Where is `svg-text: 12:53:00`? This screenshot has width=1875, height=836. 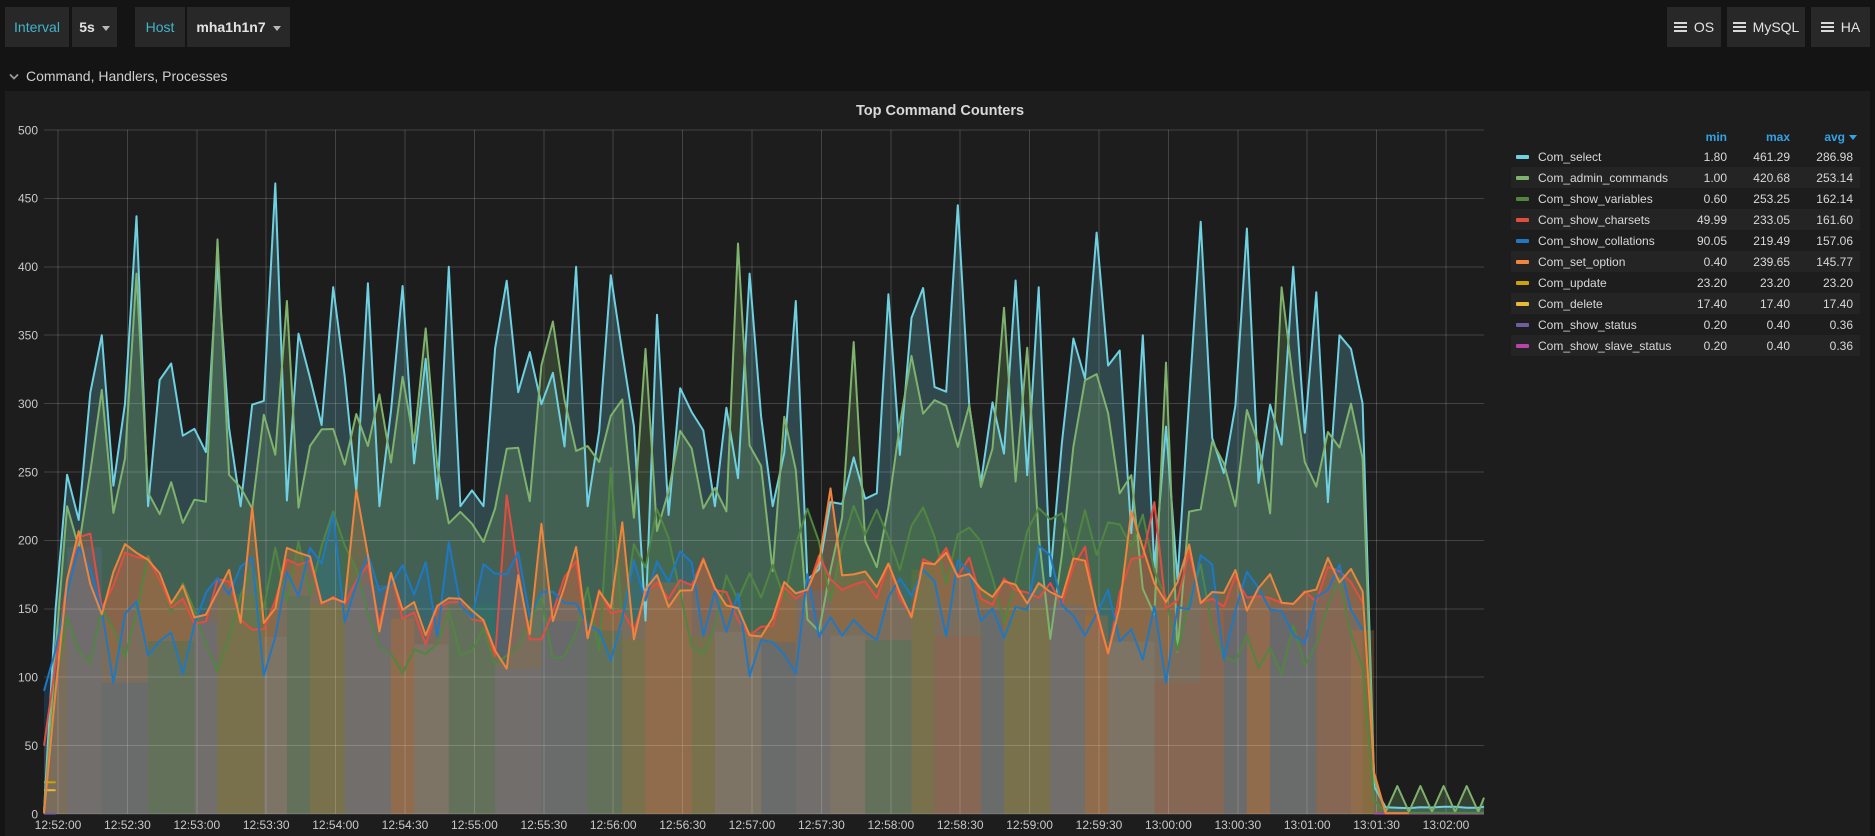 svg-text: 12:53:00 is located at coordinates (196, 825).